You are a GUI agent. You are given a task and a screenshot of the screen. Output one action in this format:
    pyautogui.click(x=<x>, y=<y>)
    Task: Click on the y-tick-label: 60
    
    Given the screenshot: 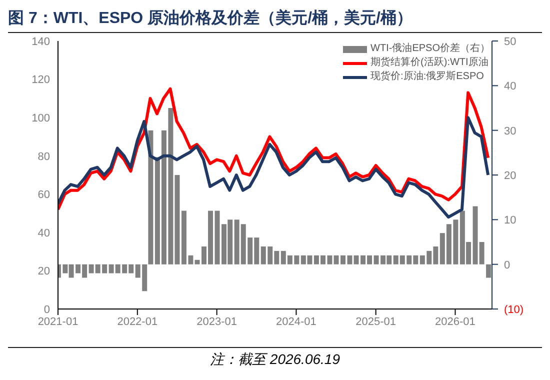 What is the action you would take?
    pyautogui.click(x=44, y=195)
    